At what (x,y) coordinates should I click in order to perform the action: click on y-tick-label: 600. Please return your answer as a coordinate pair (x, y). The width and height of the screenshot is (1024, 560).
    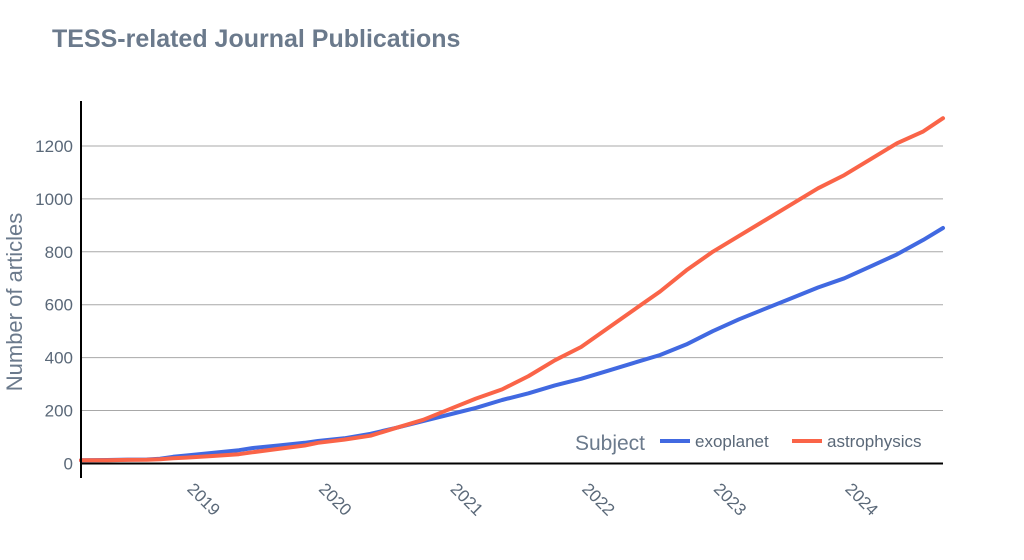
    Looking at the image, I should click on (59, 305).